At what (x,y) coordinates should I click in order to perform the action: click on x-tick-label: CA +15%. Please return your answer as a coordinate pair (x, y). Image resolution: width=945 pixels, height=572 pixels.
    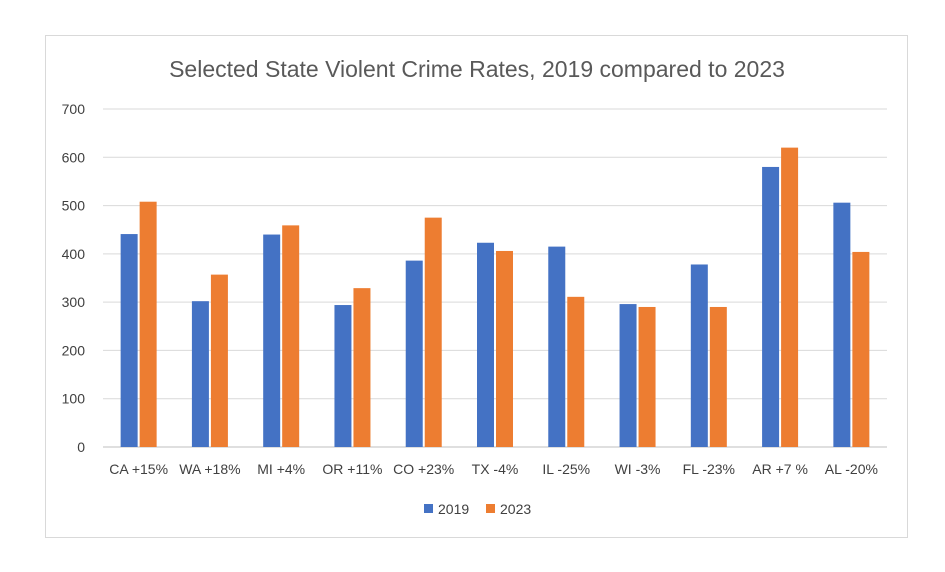
    Looking at the image, I should click on (138, 469).